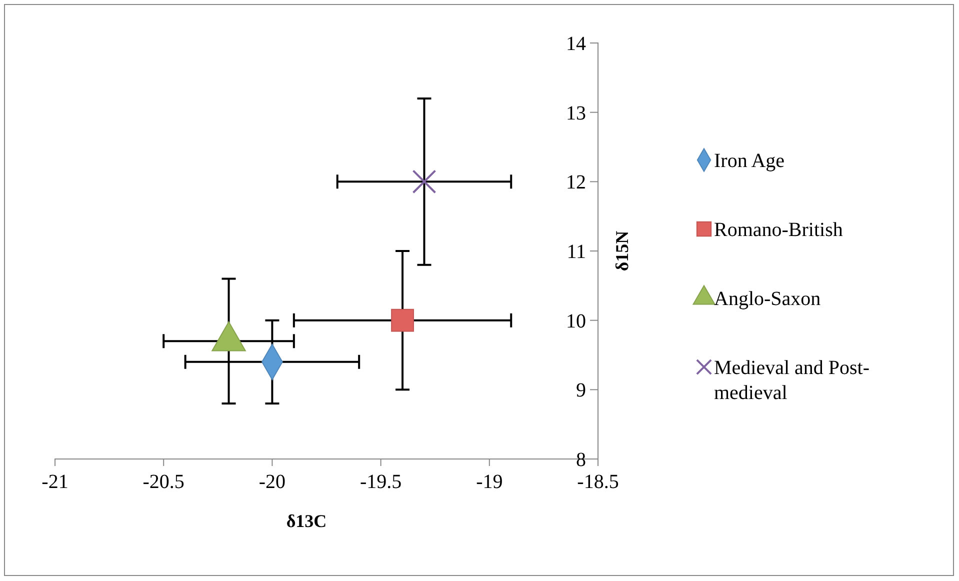 The width and height of the screenshot is (959, 581). Describe the element at coordinates (576, 183) in the screenshot. I see `y-tick-label: 12` at that location.